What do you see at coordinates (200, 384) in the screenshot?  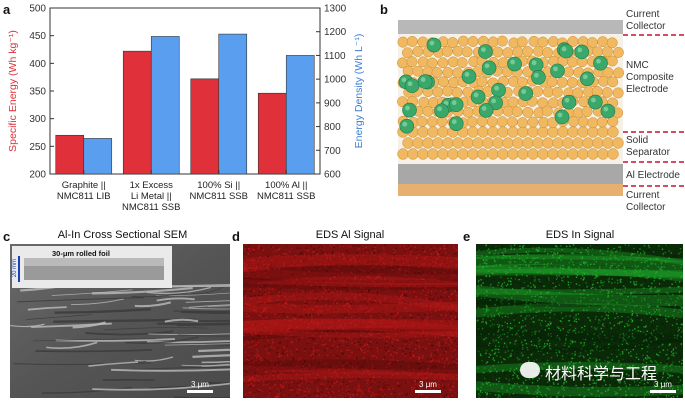 I see `sem-scale-label: 3 μm` at bounding box center [200, 384].